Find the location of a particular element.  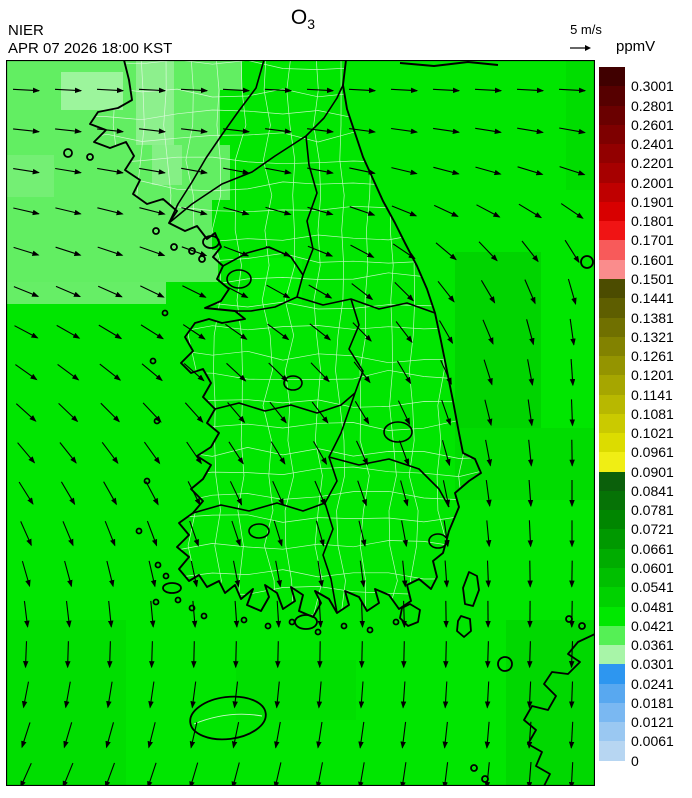

colorbar-tick-label: 0.3001 is located at coordinates (652, 86).